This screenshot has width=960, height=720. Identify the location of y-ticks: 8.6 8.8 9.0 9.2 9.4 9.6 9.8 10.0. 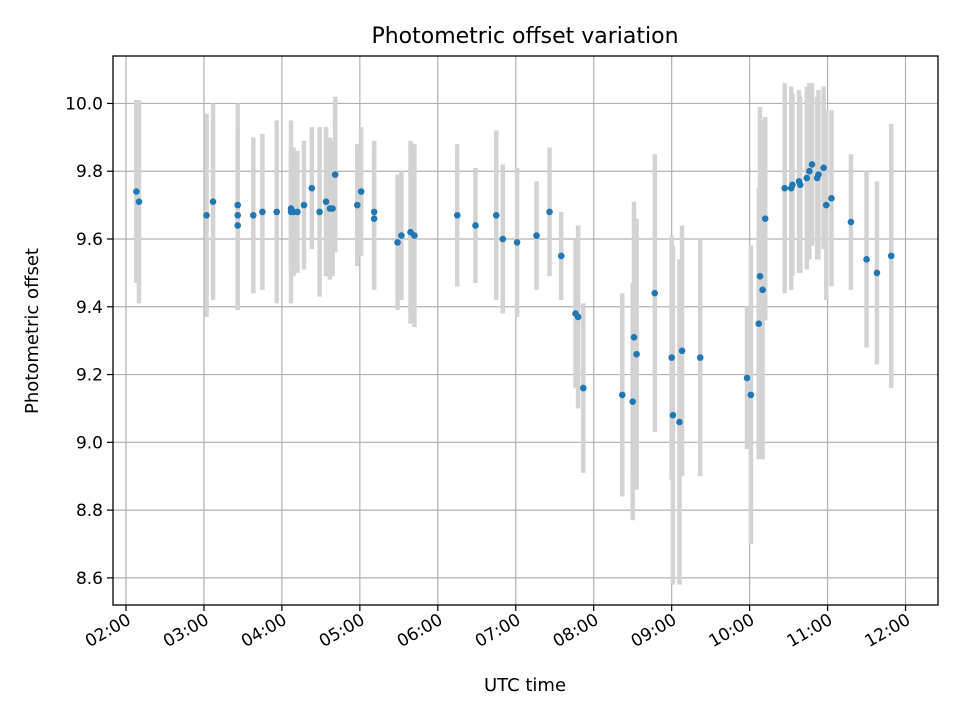
(89, 341).